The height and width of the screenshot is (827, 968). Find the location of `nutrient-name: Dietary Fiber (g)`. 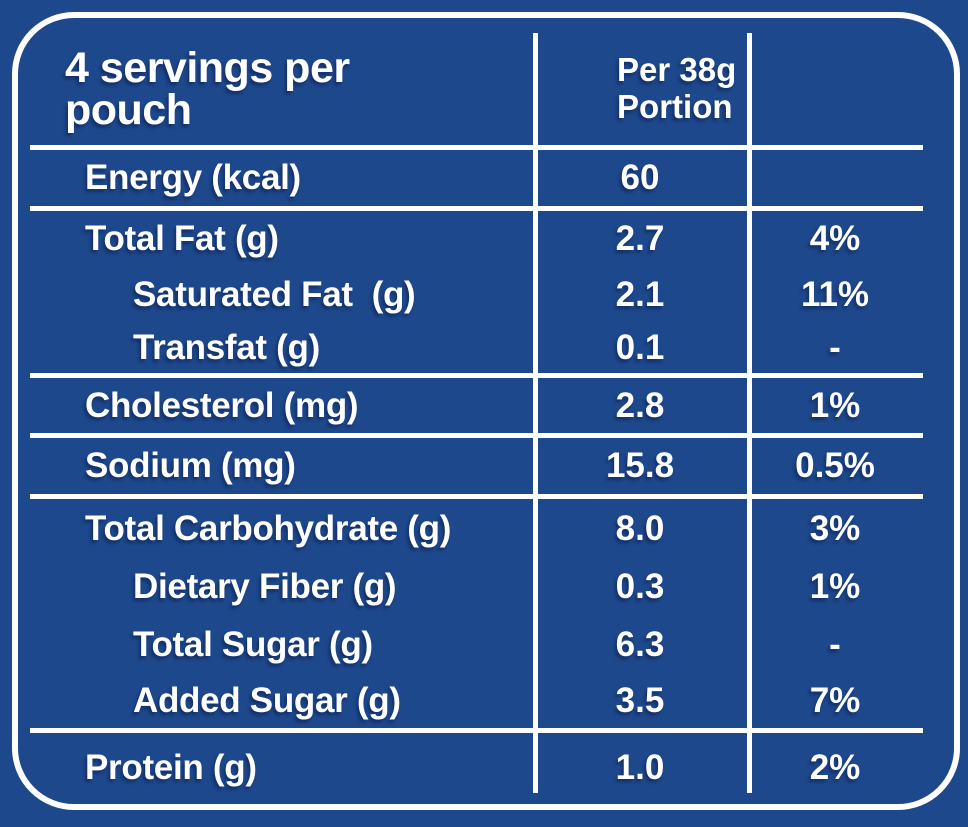

nutrient-name: Dietary Fiber (g) is located at coordinates (265, 586).